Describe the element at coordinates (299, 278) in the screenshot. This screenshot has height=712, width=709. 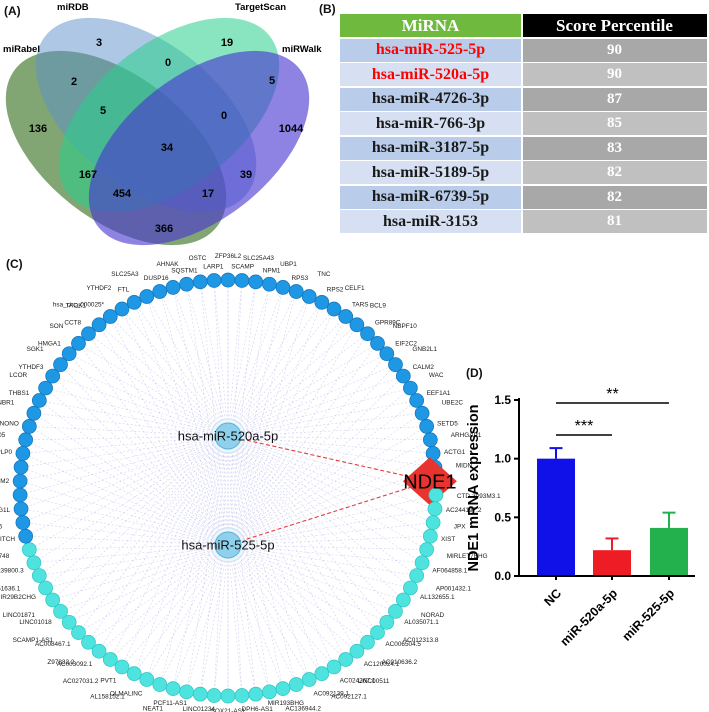
I see `gene-label: RPS3` at that location.